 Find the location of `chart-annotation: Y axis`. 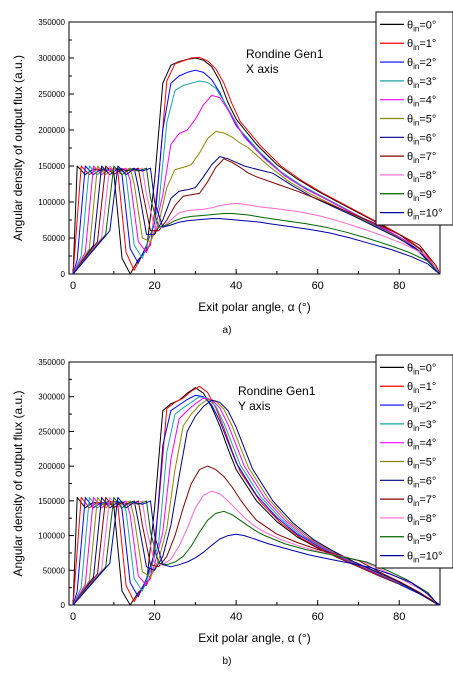

chart-annotation: Y axis is located at coordinates (254, 406).